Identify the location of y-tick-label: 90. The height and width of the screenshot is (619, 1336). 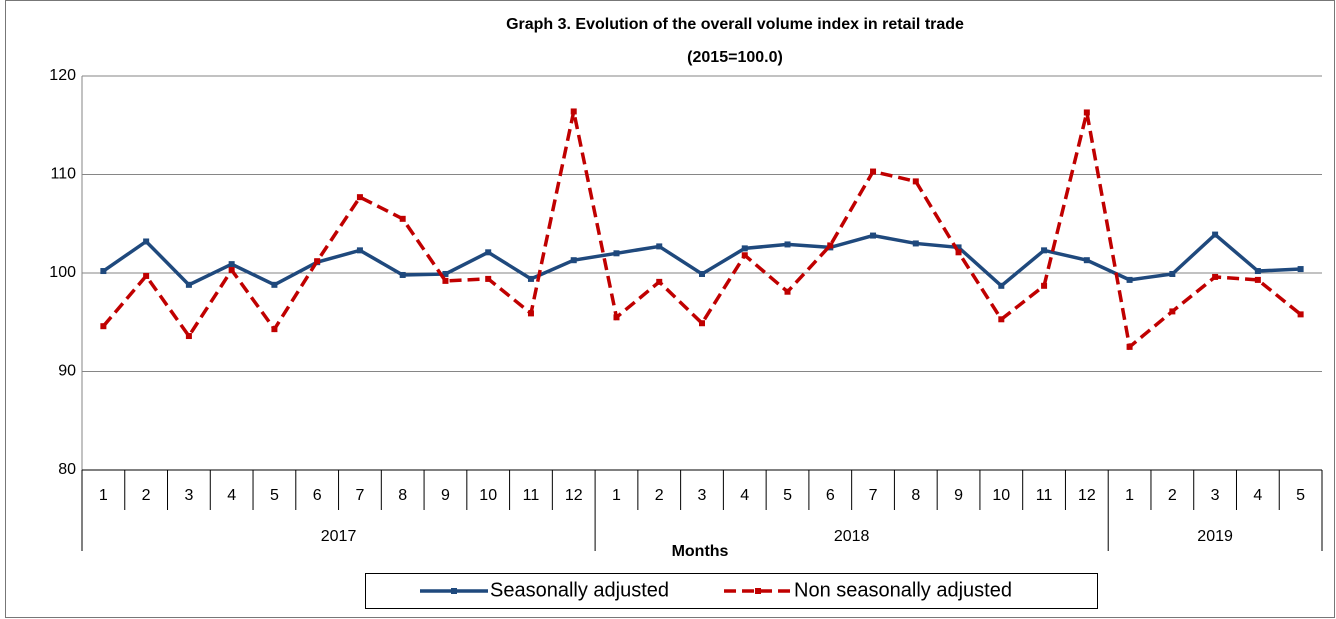
(67, 371).